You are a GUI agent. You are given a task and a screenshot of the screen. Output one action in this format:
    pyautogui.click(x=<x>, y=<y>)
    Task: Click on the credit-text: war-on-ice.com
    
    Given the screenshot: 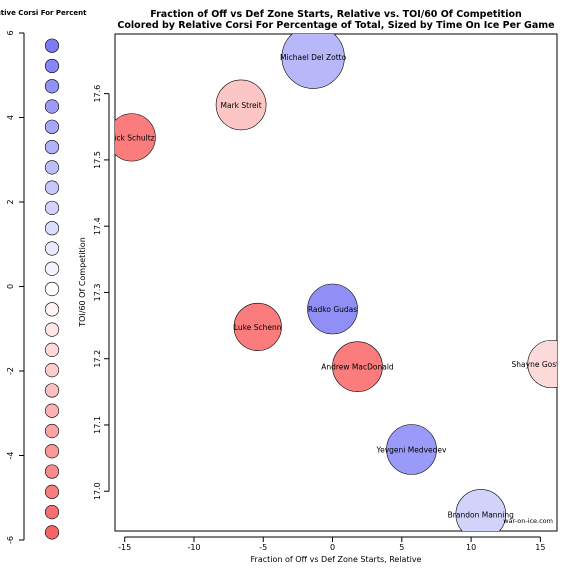 What is the action you would take?
    pyautogui.click(x=528, y=521)
    